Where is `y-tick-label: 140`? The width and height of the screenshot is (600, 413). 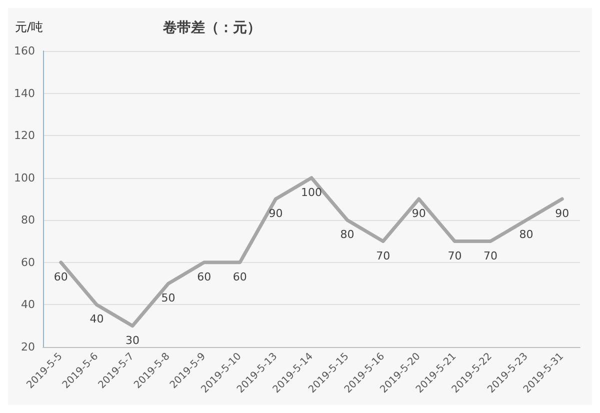
y-tick-label: 140 is located at coordinates (24, 93).